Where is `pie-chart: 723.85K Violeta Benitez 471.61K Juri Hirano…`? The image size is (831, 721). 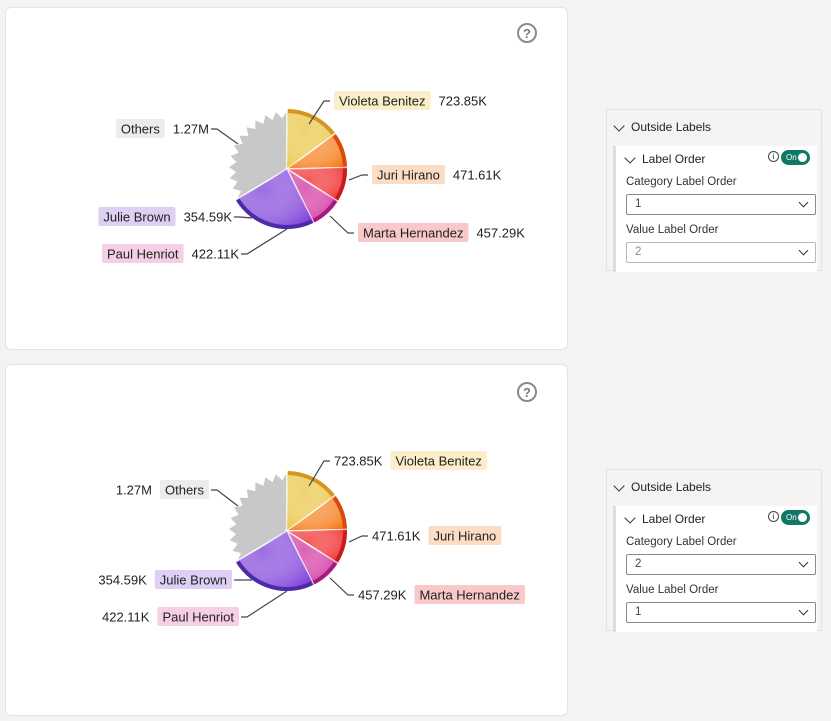 pie-chart: 723.85K Violeta Benitez 471.61K Juri Hirano… is located at coordinates (311, 538).